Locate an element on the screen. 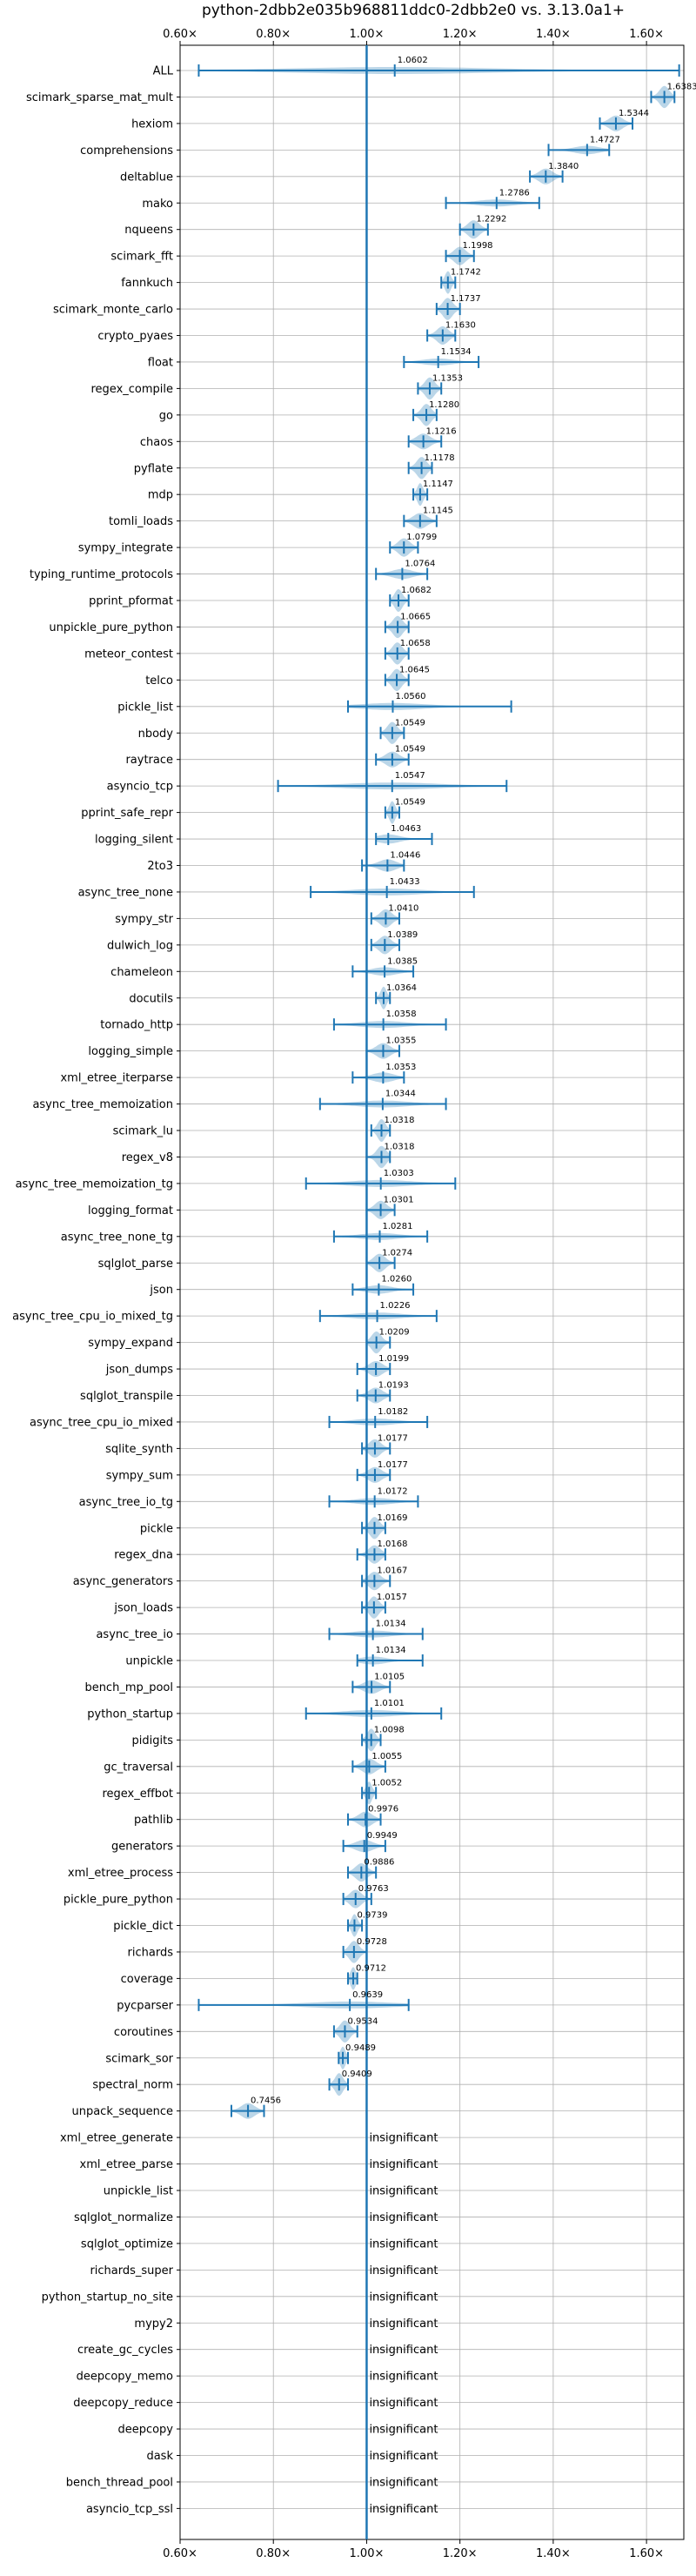 This screenshot has height=2576, width=696. median-value-label: 1.0358 is located at coordinates (401, 1015).